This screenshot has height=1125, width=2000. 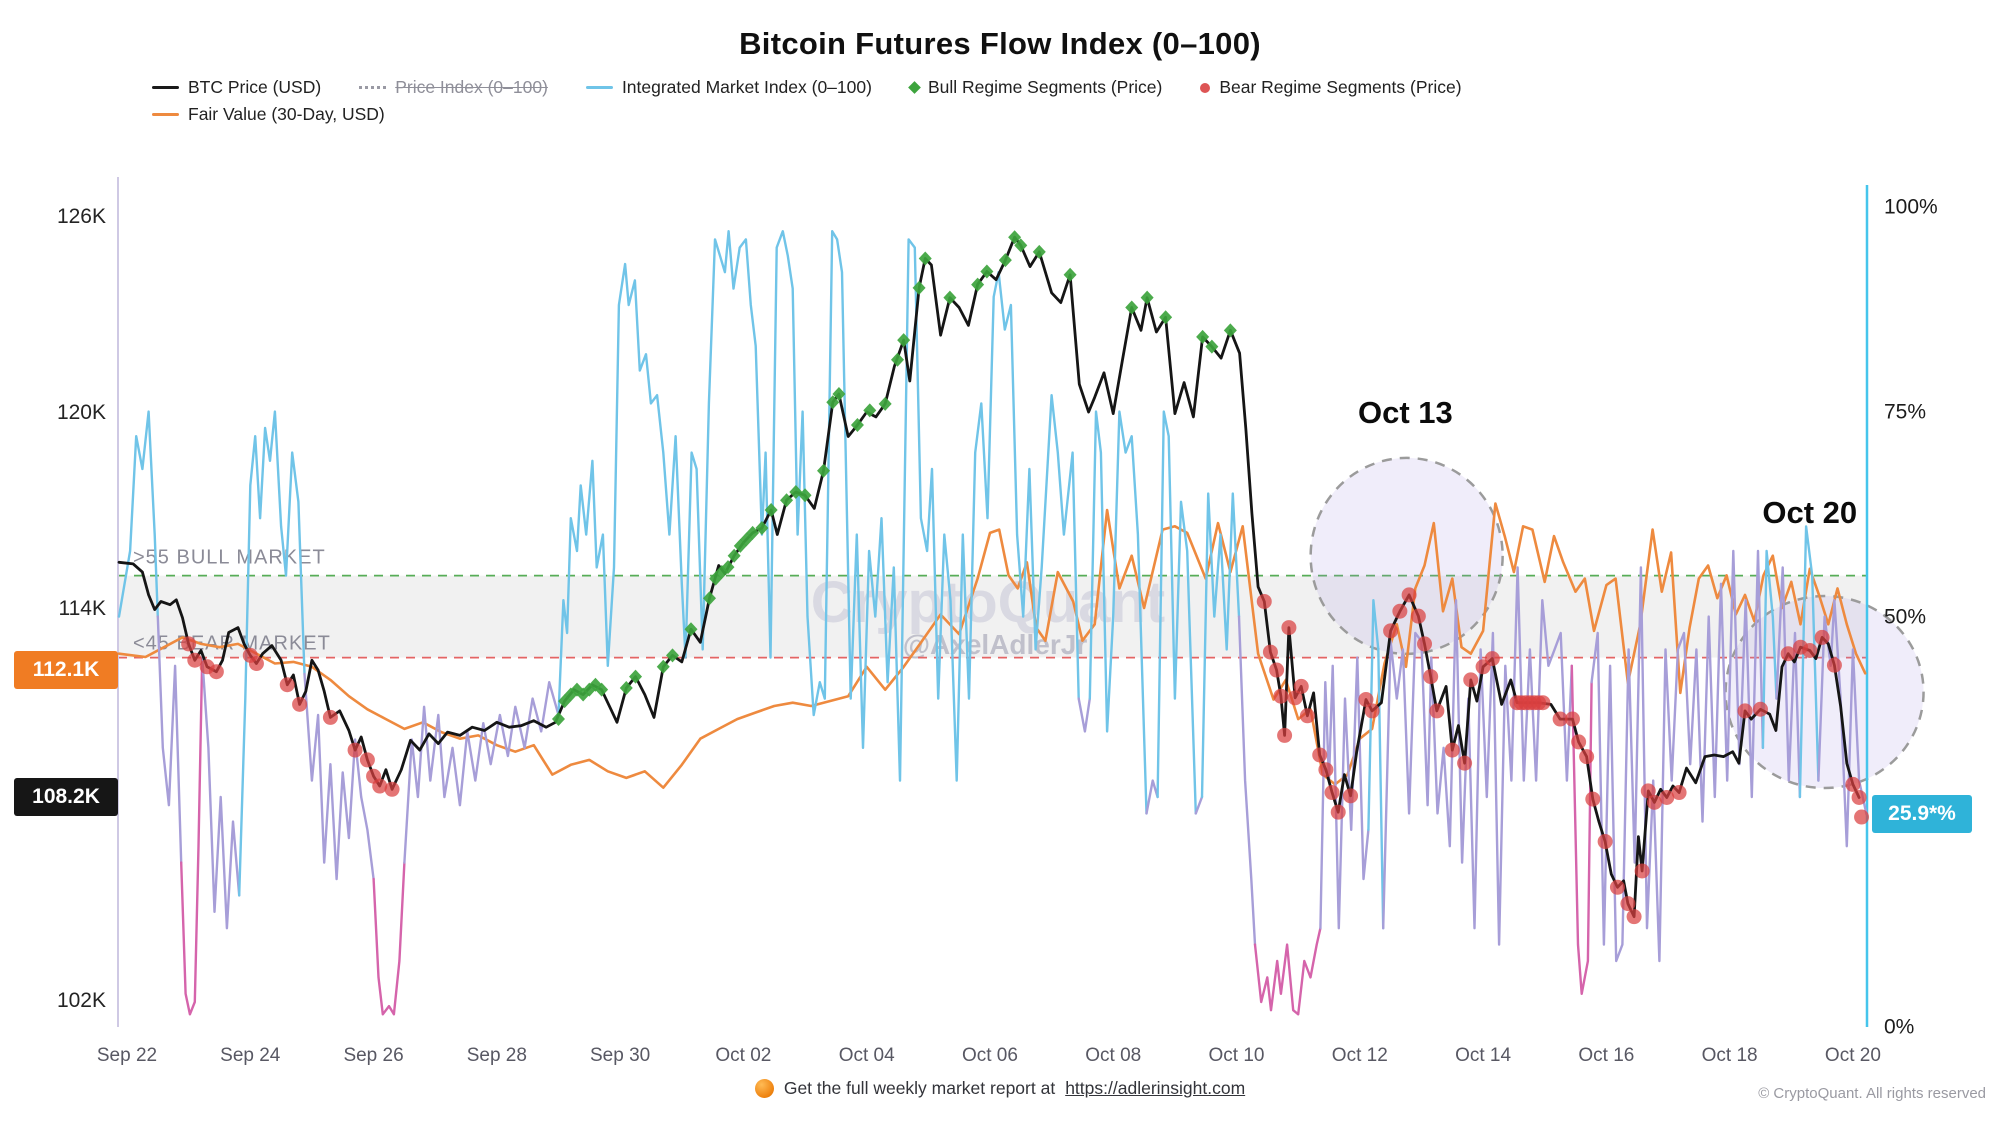 I want to click on date-tick-label: Oct 20, so click(x=1853, y=1055).